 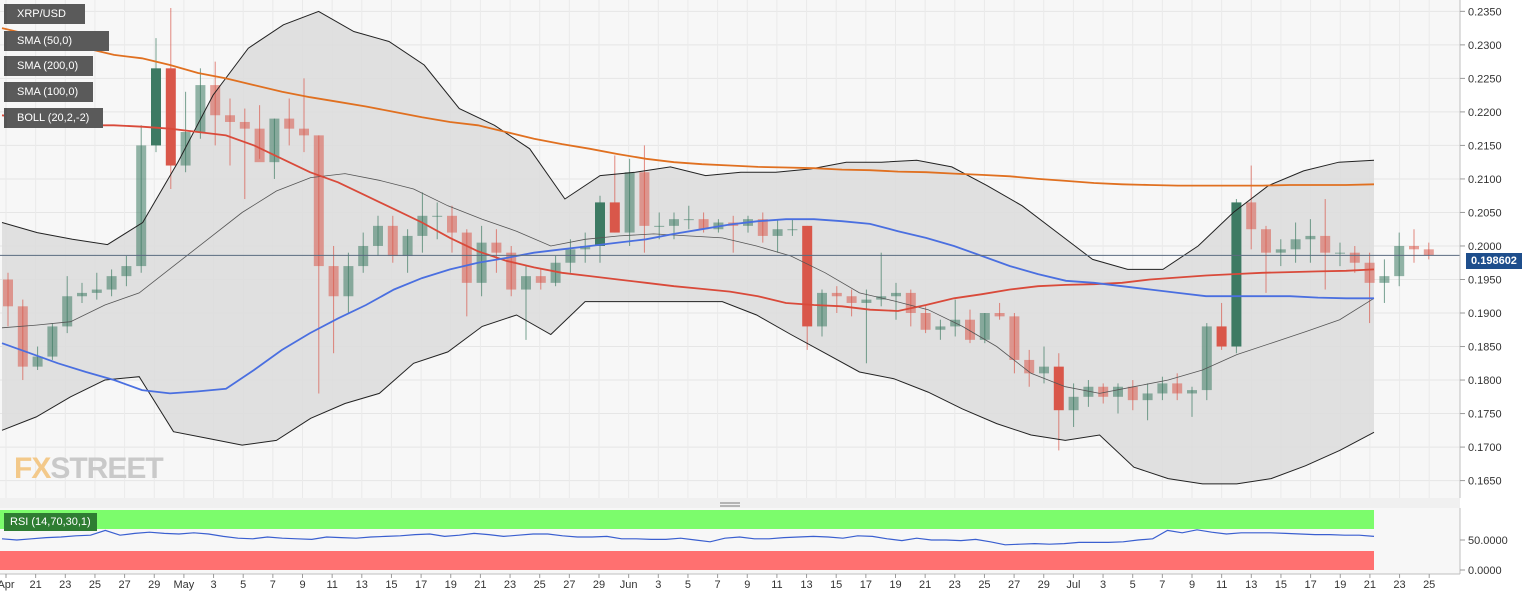 I want to click on last-price-value: 0.198602, so click(x=1494, y=261).